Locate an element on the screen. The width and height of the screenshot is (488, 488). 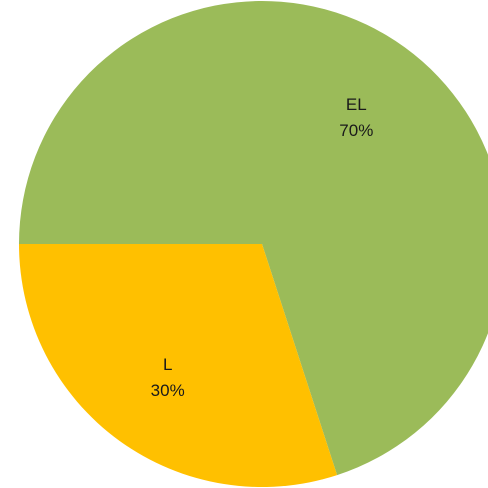
slice-label-l: L is located at coordinates (167, 364).